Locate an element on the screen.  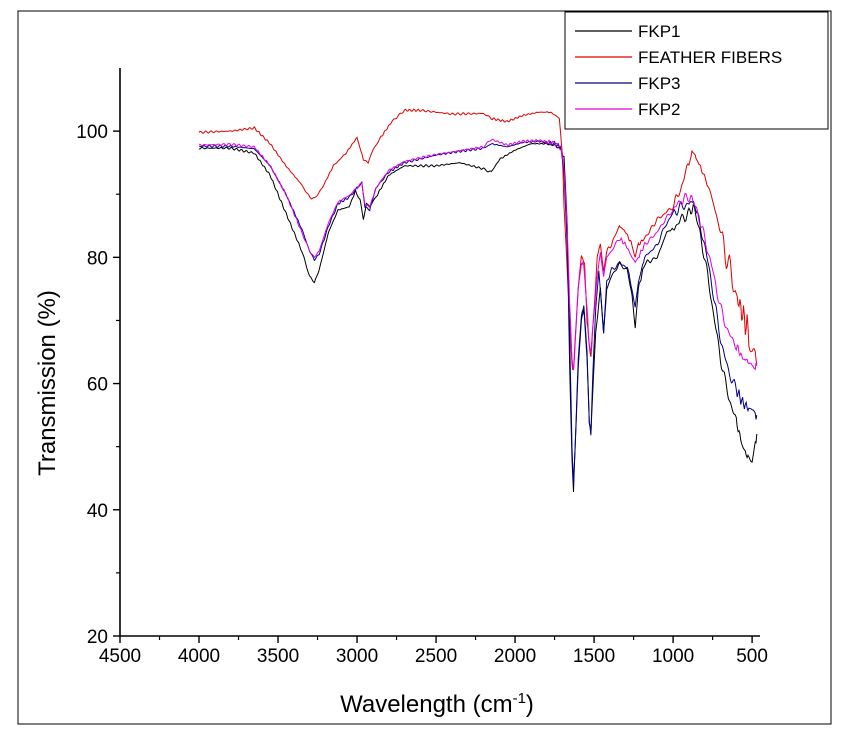
x-tick-label: 4500 is located at coordinates (120, 656).